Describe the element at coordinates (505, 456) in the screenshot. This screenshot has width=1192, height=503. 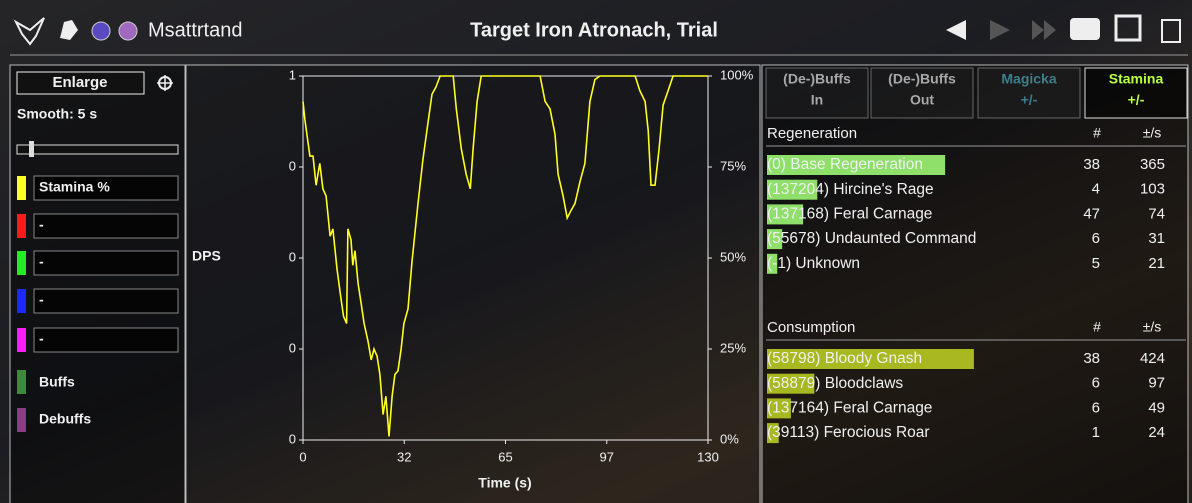
I see `x-tick-label: 65` at that location.